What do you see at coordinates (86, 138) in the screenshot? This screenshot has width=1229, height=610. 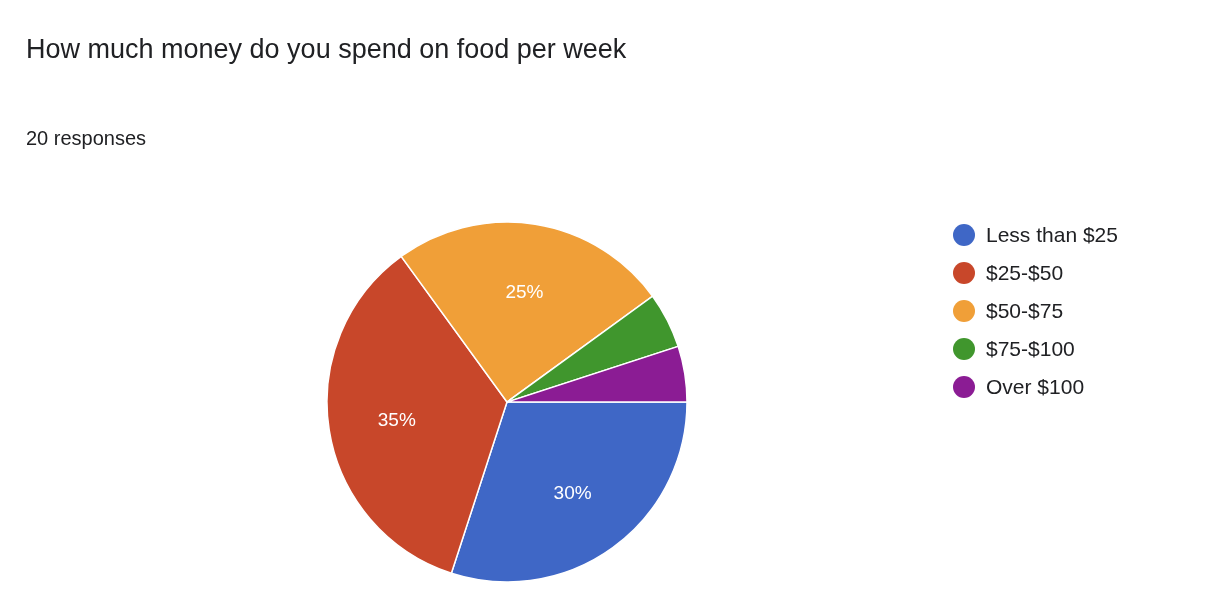 I see `text: 20 responses` at bounding box center [86, 138].